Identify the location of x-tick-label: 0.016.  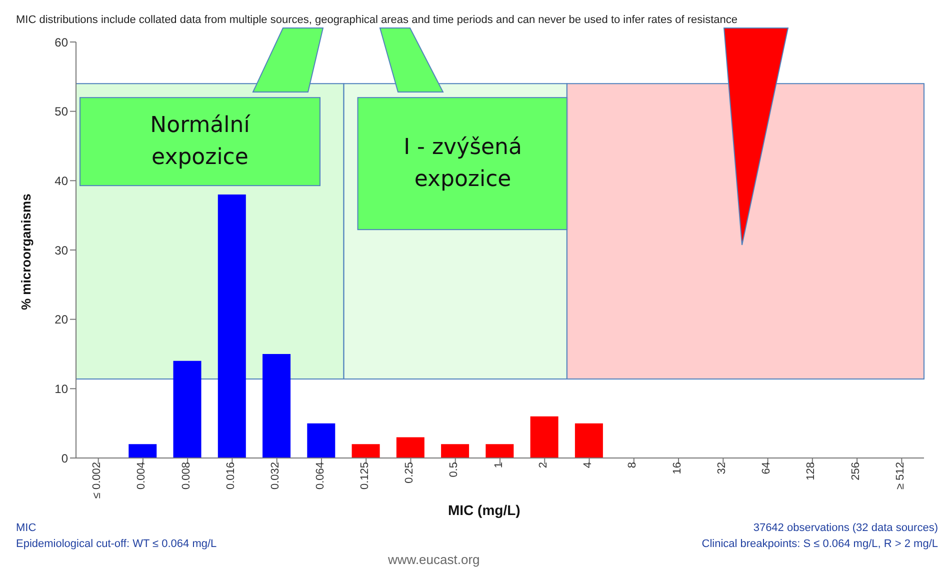
(231, 476).